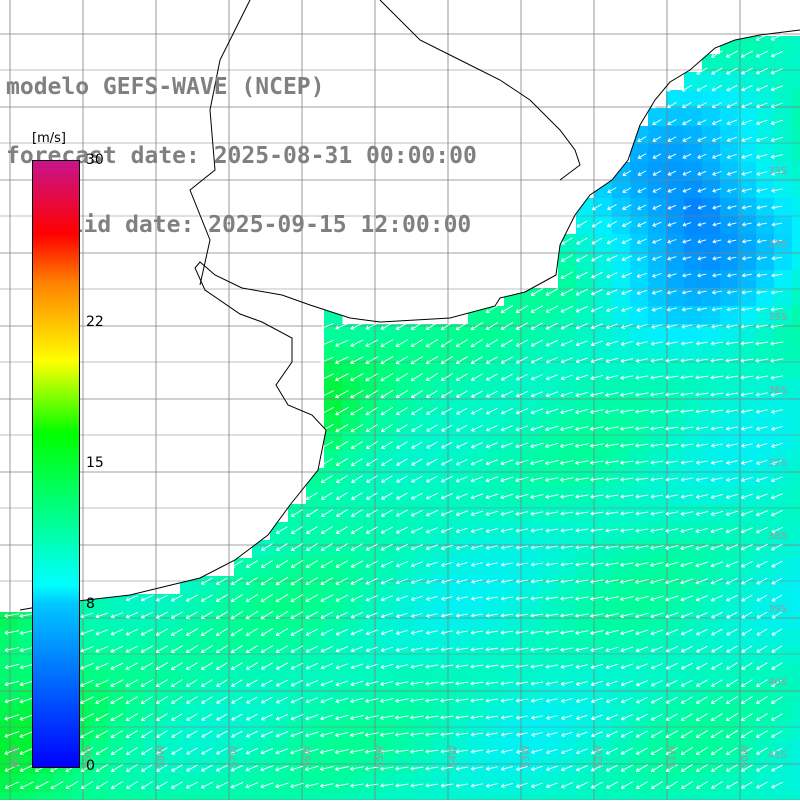 Image resolution: width=800 pixels, height=804 pixels. What do you see at coordinates (777, 609) in the screenshot?
I see `latitude-label: 39S` at bounding box center [777, 609].